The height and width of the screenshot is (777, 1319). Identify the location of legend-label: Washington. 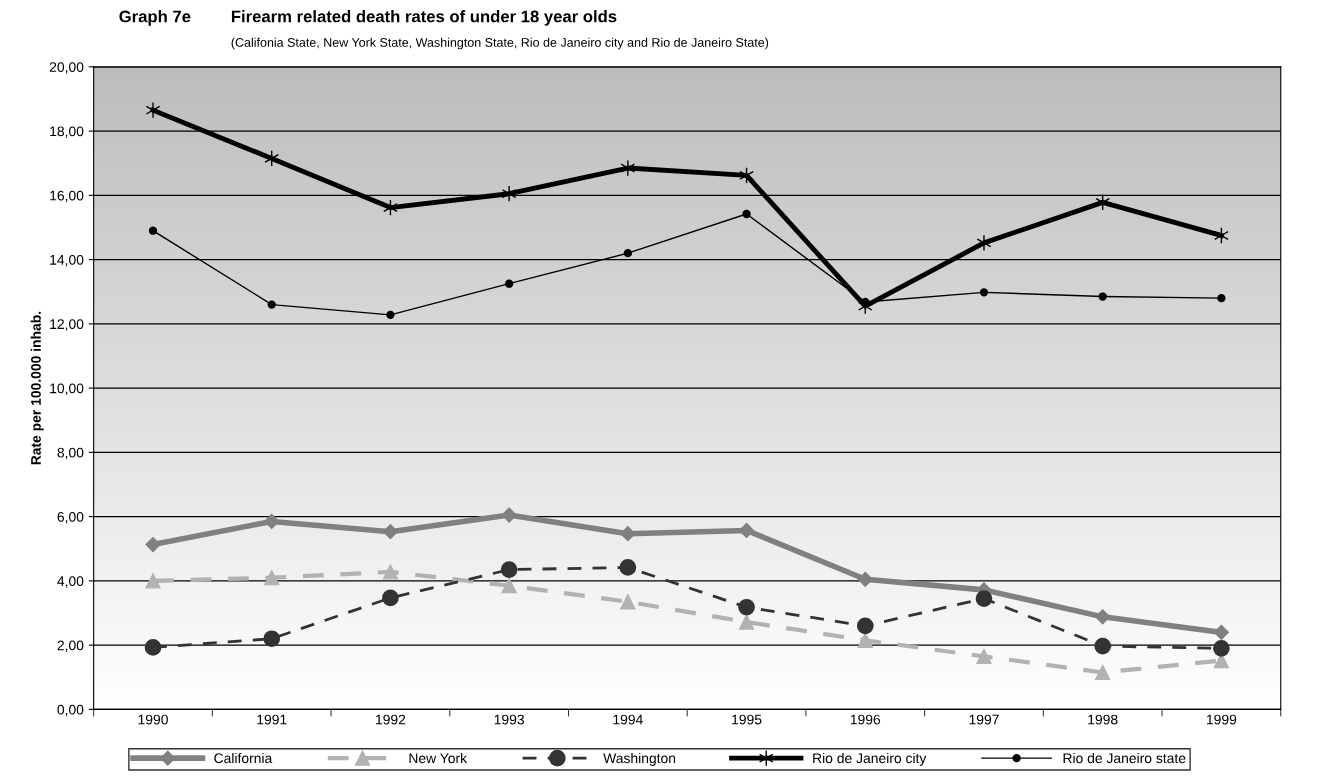
(639, 759).